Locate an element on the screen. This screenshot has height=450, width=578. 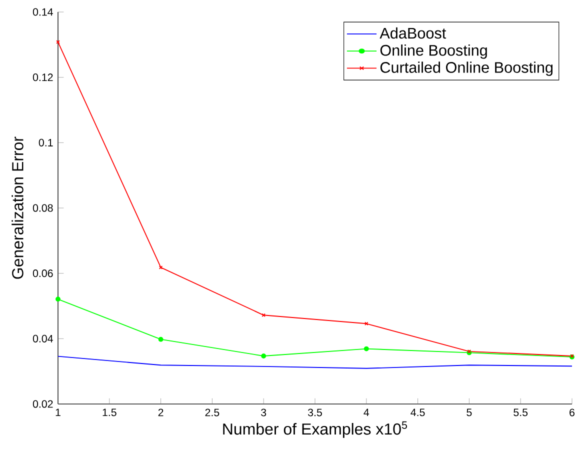
line-series is located at coordinates (315, 362).